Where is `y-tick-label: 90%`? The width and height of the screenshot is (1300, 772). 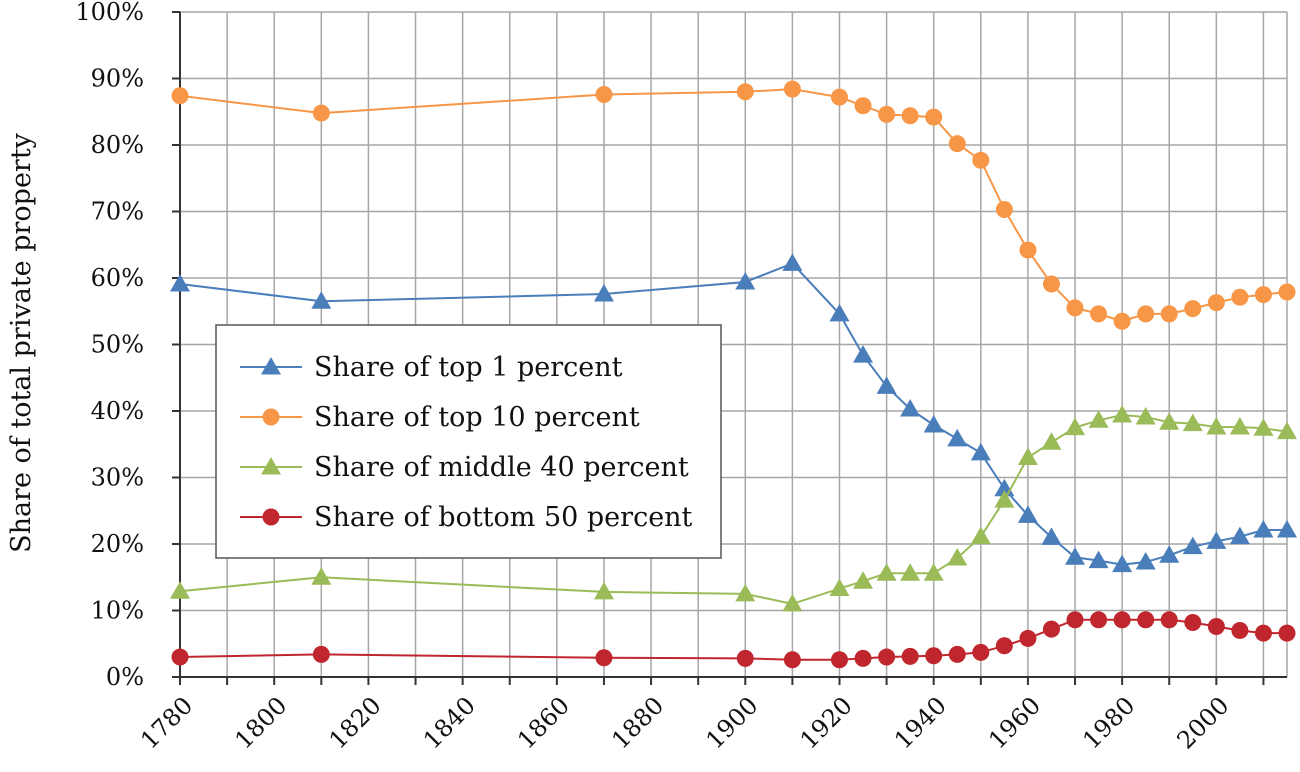 y-tick-label: 90% is located at coordinates (117, 79).